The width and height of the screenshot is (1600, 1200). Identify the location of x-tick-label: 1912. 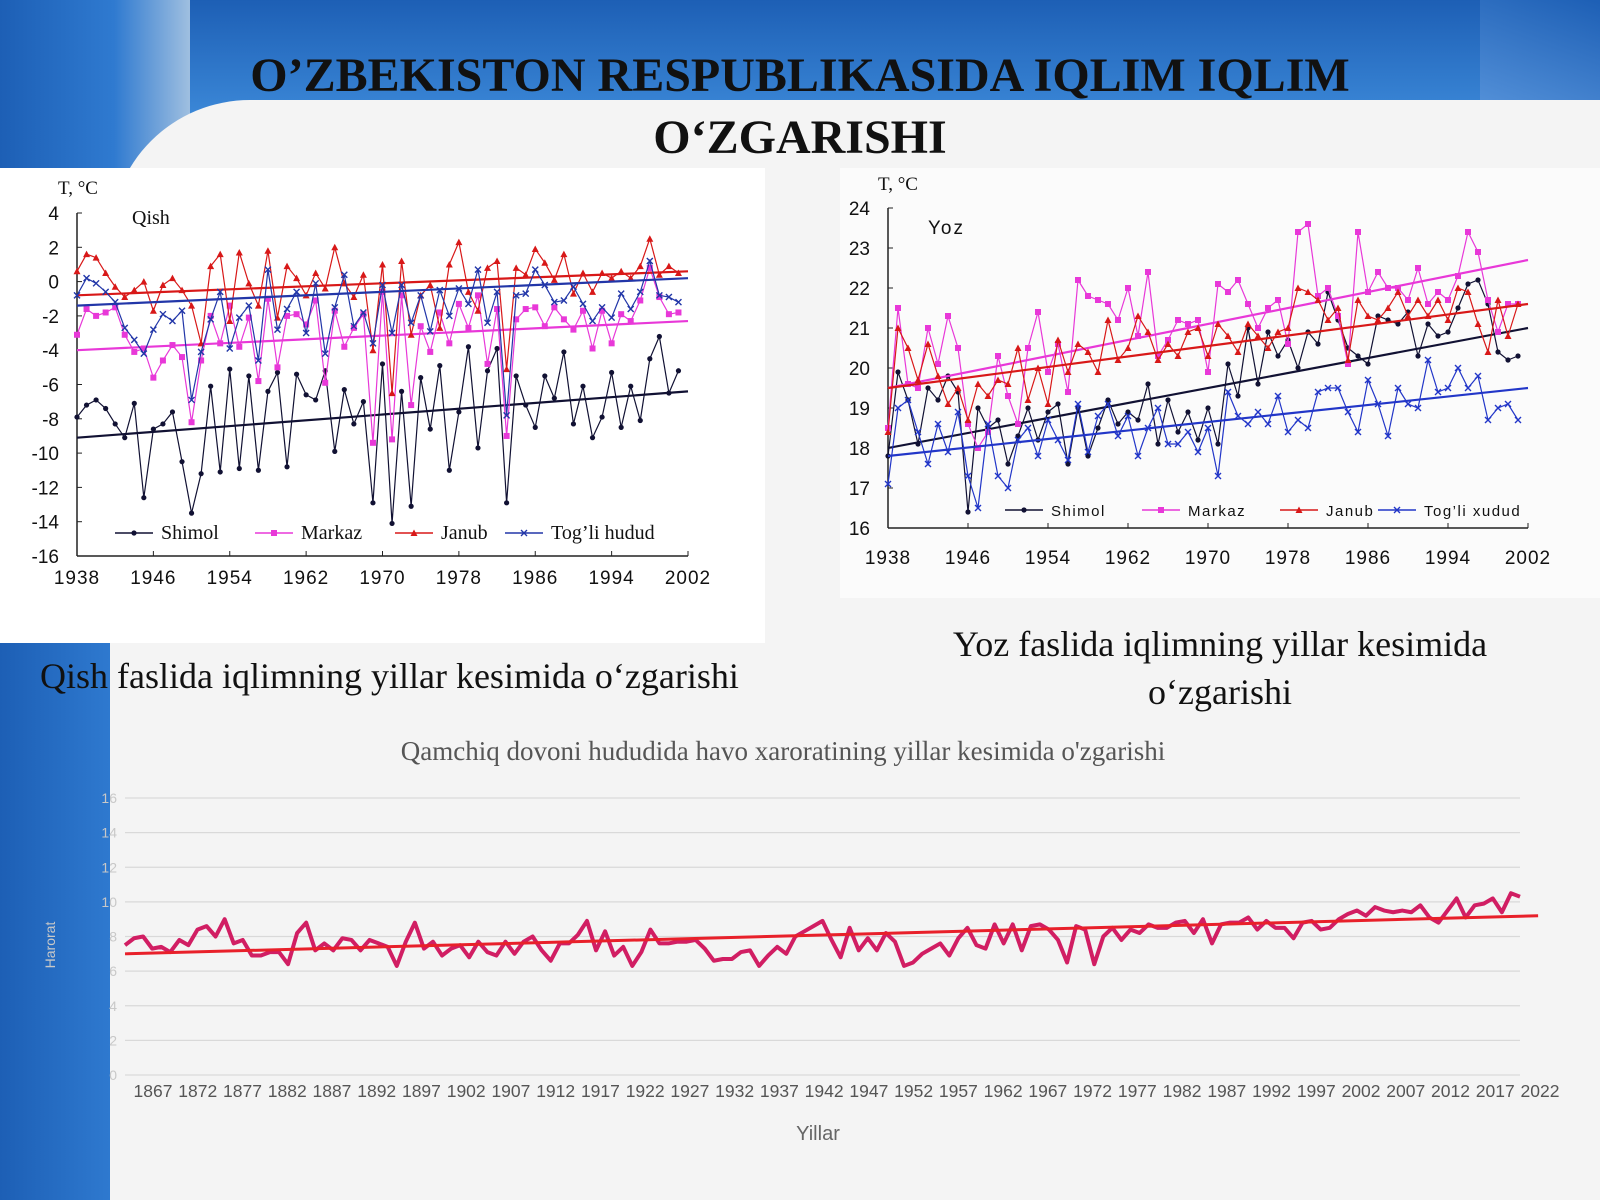
(555, 1091).